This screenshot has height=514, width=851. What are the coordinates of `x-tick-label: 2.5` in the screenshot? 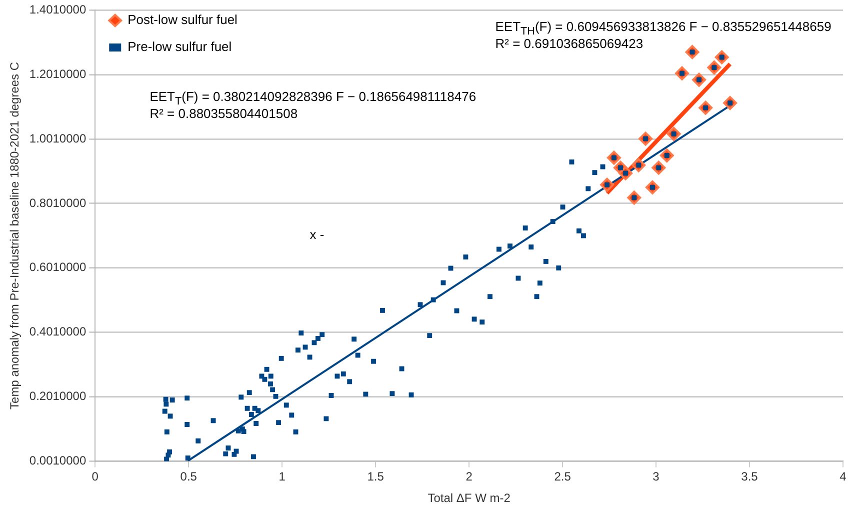 It's located at (563, 477).